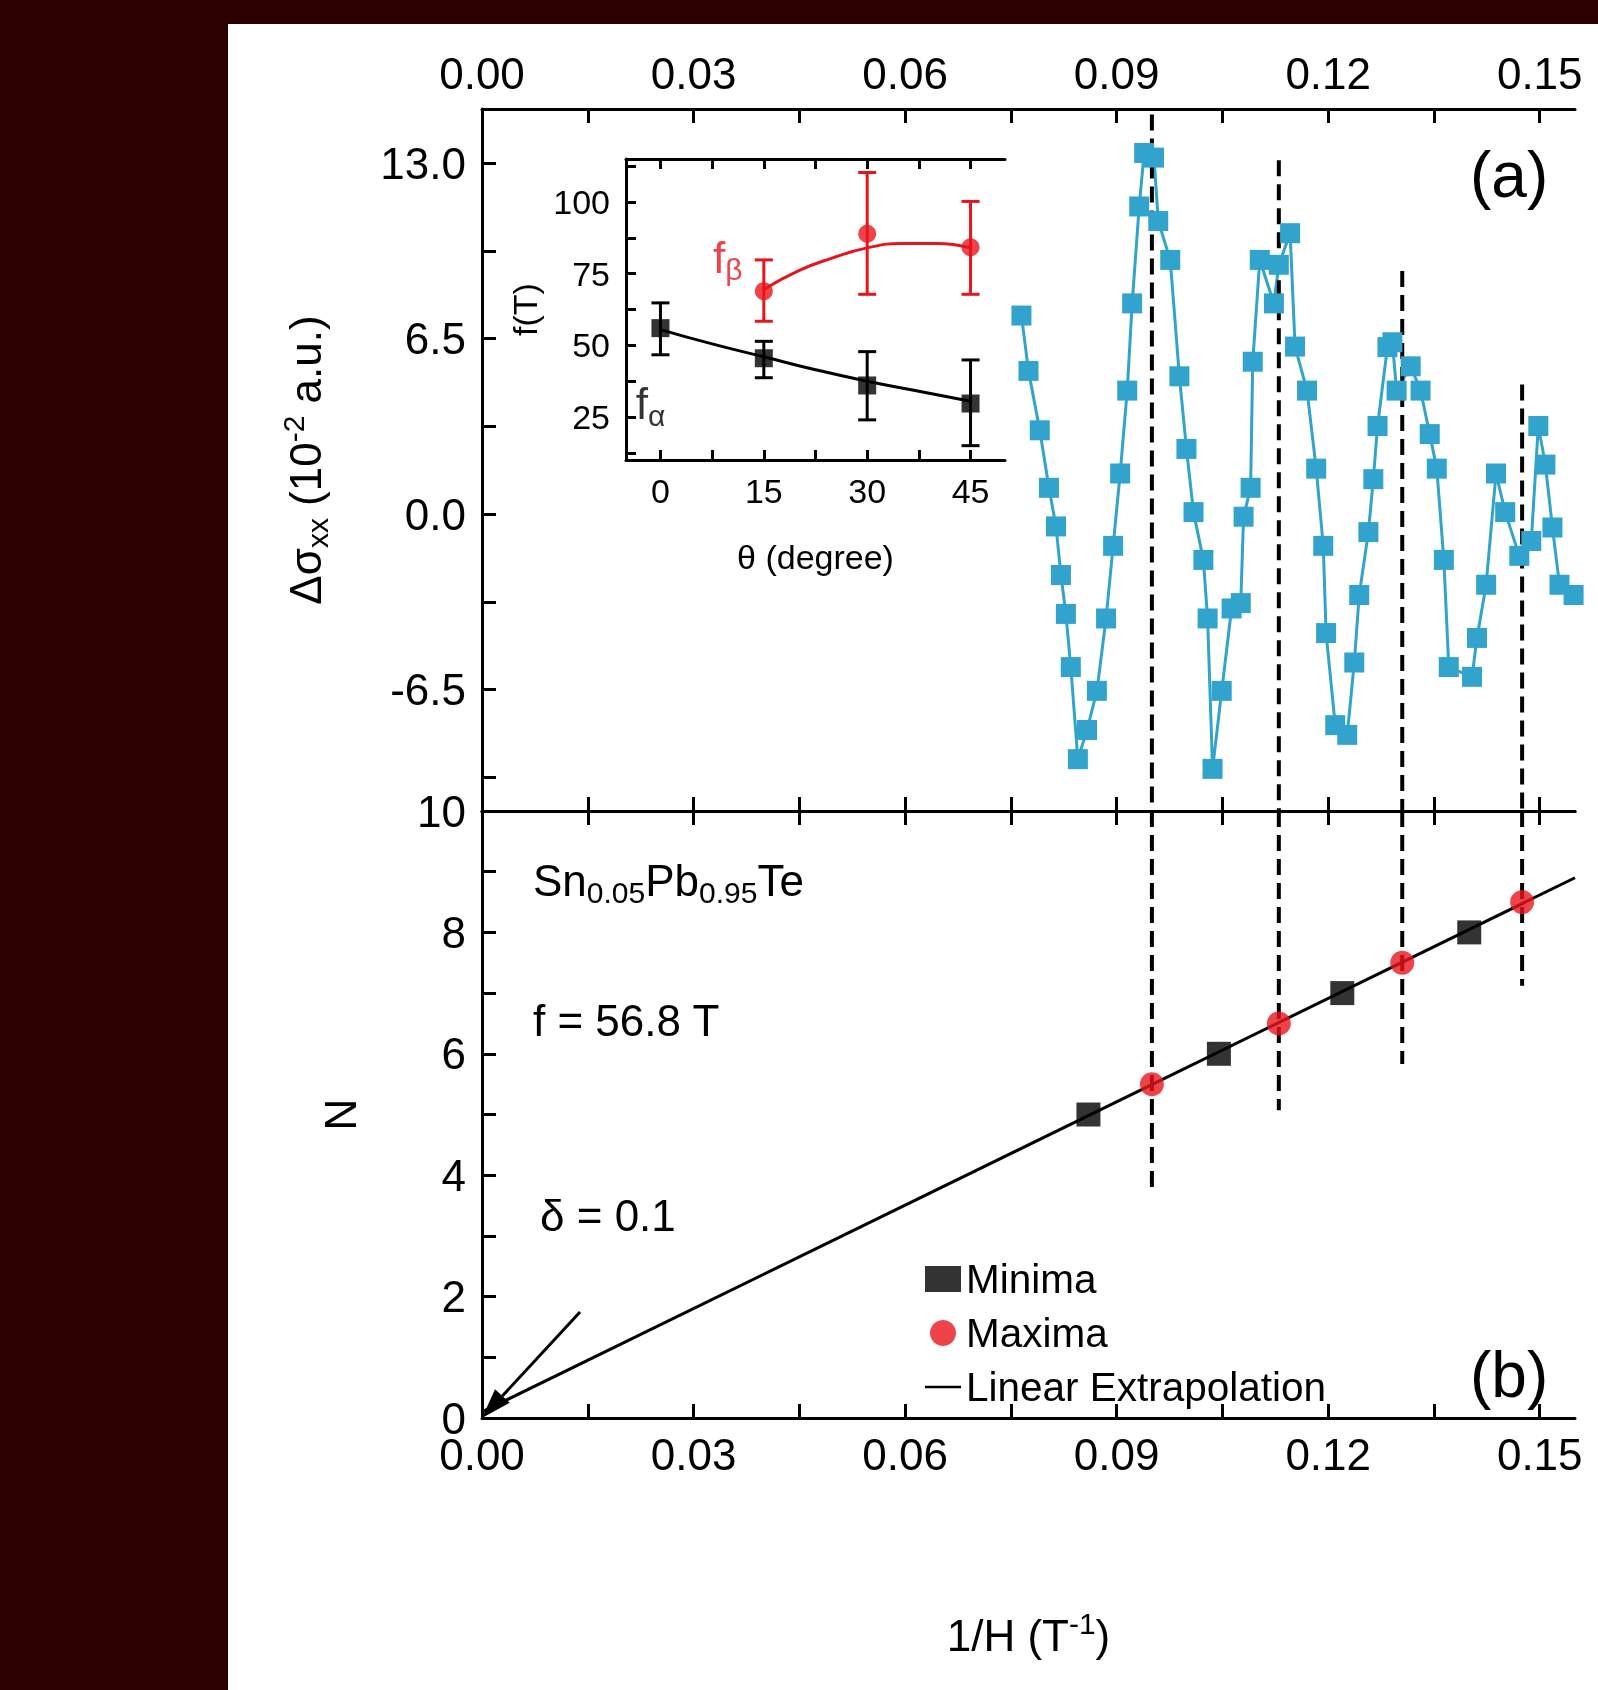 This screenshot has height=1690, width=1598. I want to click on x2-tick-label: 0.09, so click(1116, 73).